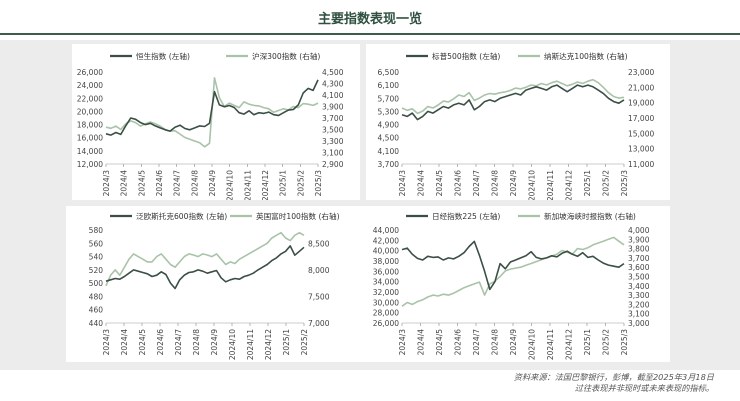 This screenshot has height=401, width=740. I want to click on legend-label: 泛欧斯托克600指数 (左轴), so click(181, 216).